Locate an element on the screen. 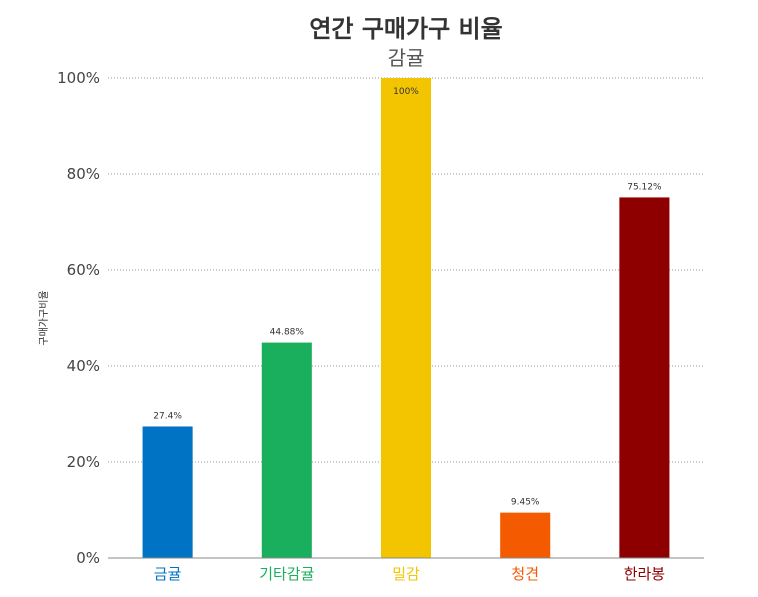 This screenshot has width=758, height=597. x-tick-label: 한라봉 is located at coordinates (644, 574).